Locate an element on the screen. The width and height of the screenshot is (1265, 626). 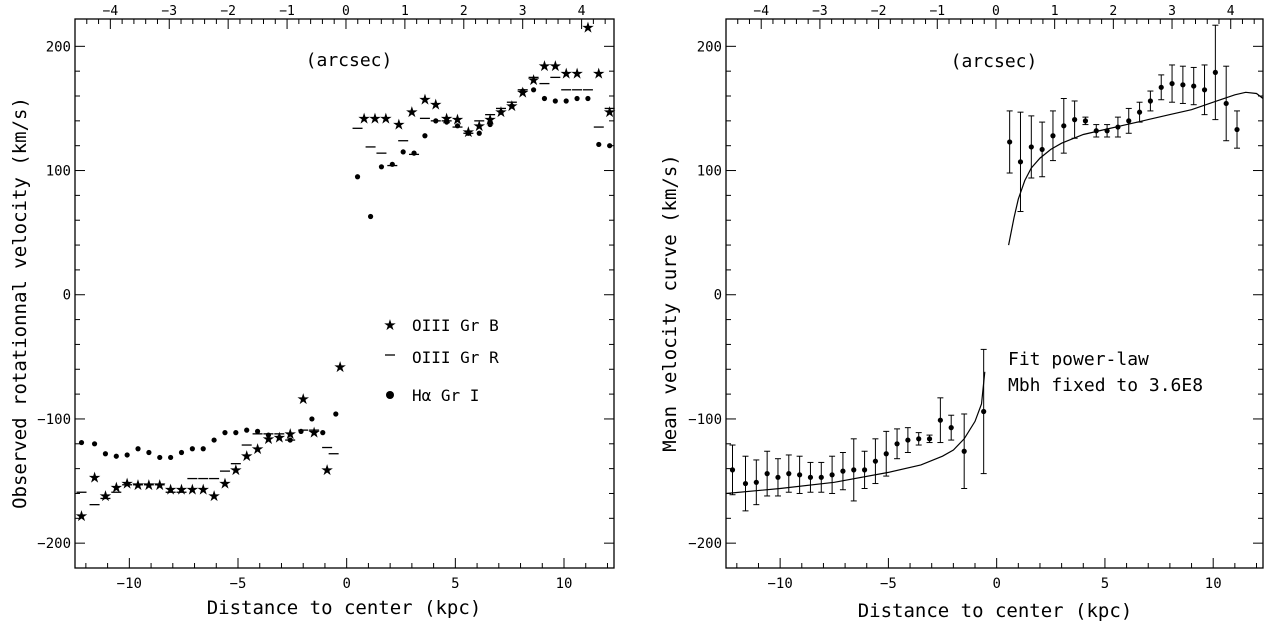
right-top-axis-label: (arcsec) is located at coordinates (994, 61).